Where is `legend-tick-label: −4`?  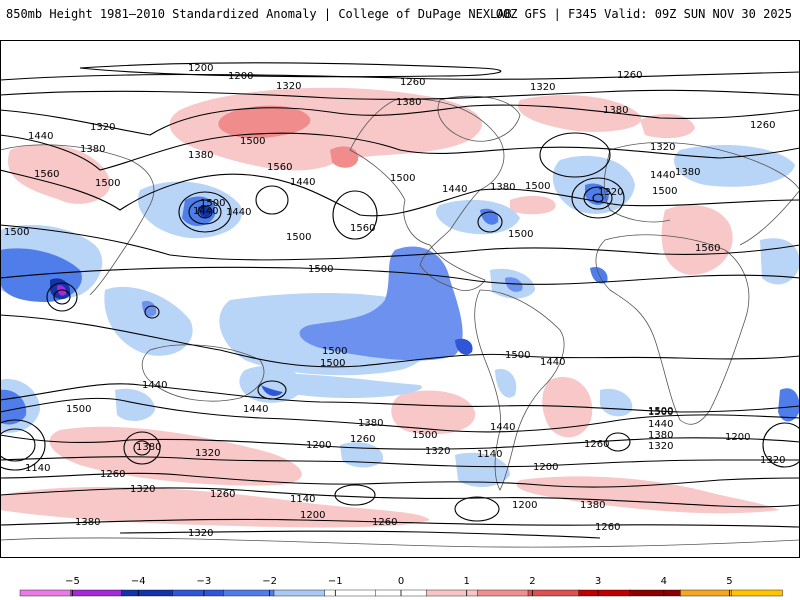 legend-tick-label: −4 is located at coordinates (138, 581).